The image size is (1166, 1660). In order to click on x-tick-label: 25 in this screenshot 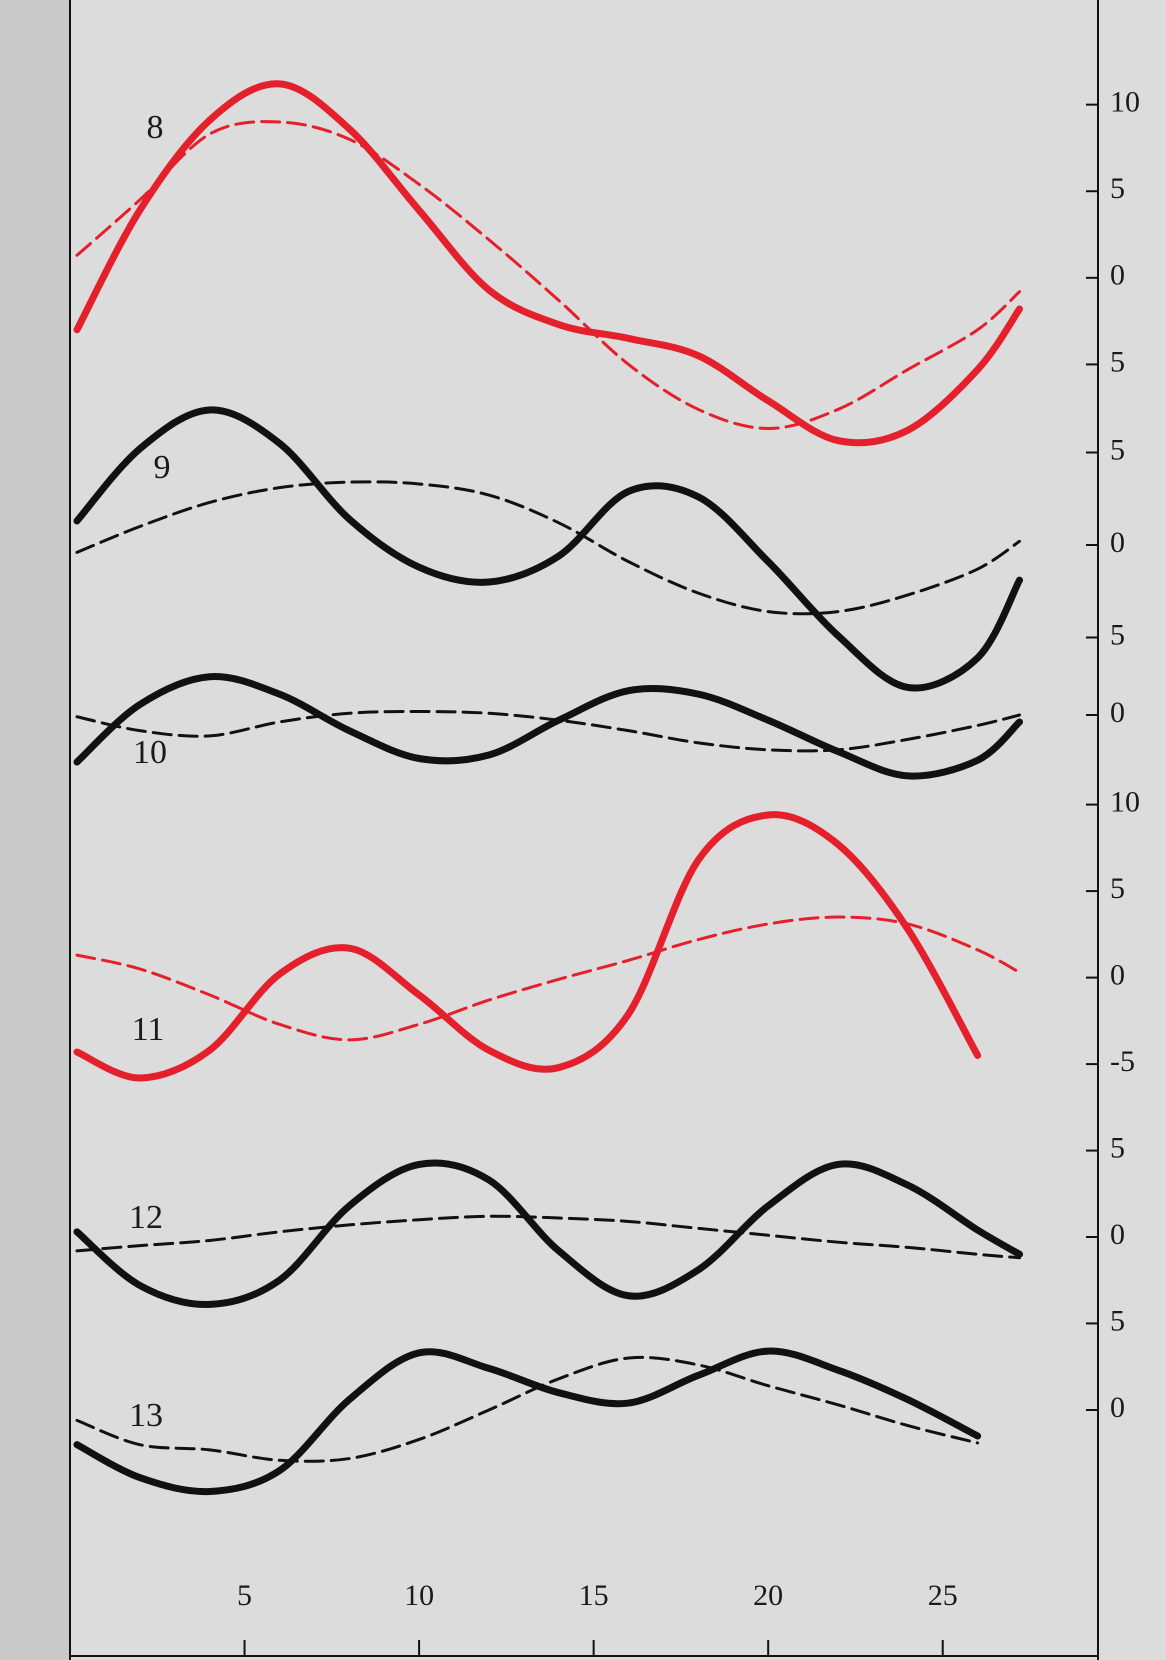, I will do `click(943, 1595)`.